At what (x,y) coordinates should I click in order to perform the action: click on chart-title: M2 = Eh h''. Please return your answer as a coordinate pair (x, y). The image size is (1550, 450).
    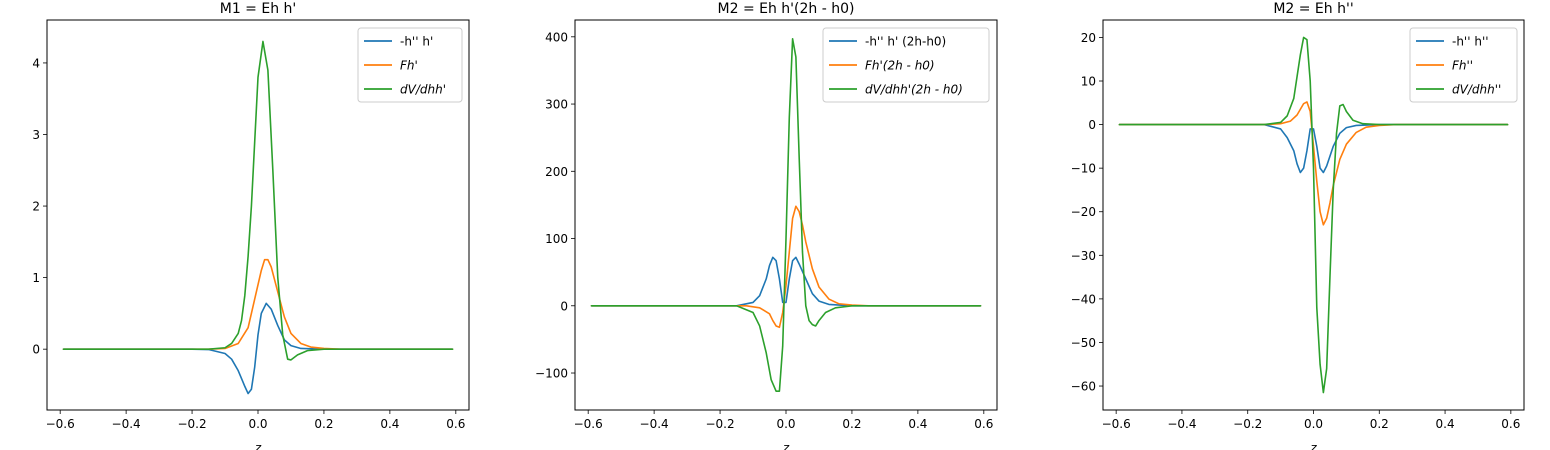
    Looking at the image, I should click on (1313, 9).